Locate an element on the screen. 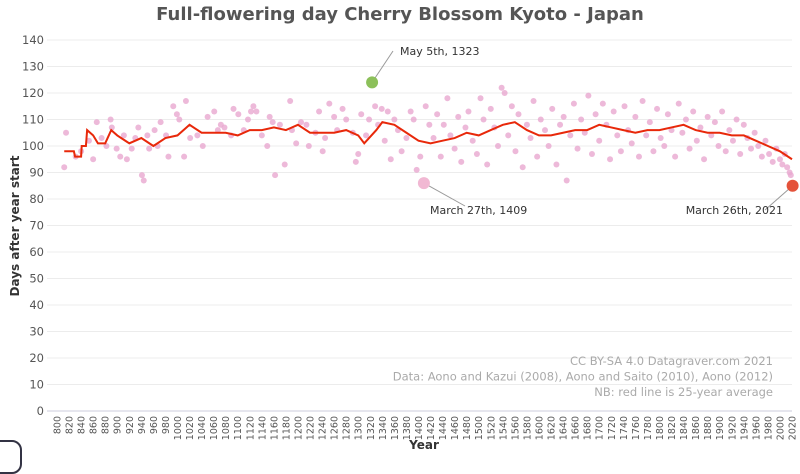 The image size is (800, 474). x-tick-label: 1700 is located at coordinates (600, 428).